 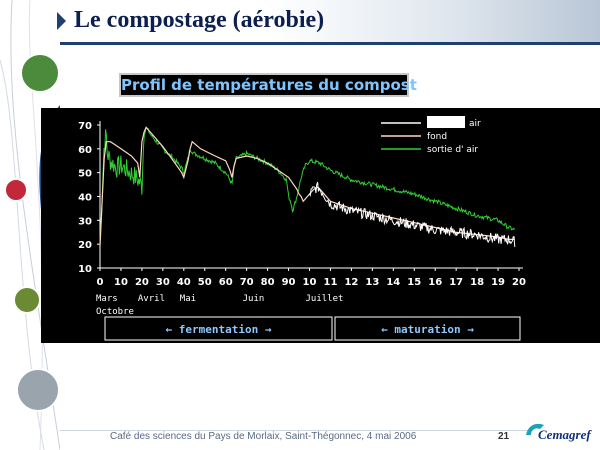 I want to click on slide-title: Le compostage (aérobie), so click(x=199, y=20).